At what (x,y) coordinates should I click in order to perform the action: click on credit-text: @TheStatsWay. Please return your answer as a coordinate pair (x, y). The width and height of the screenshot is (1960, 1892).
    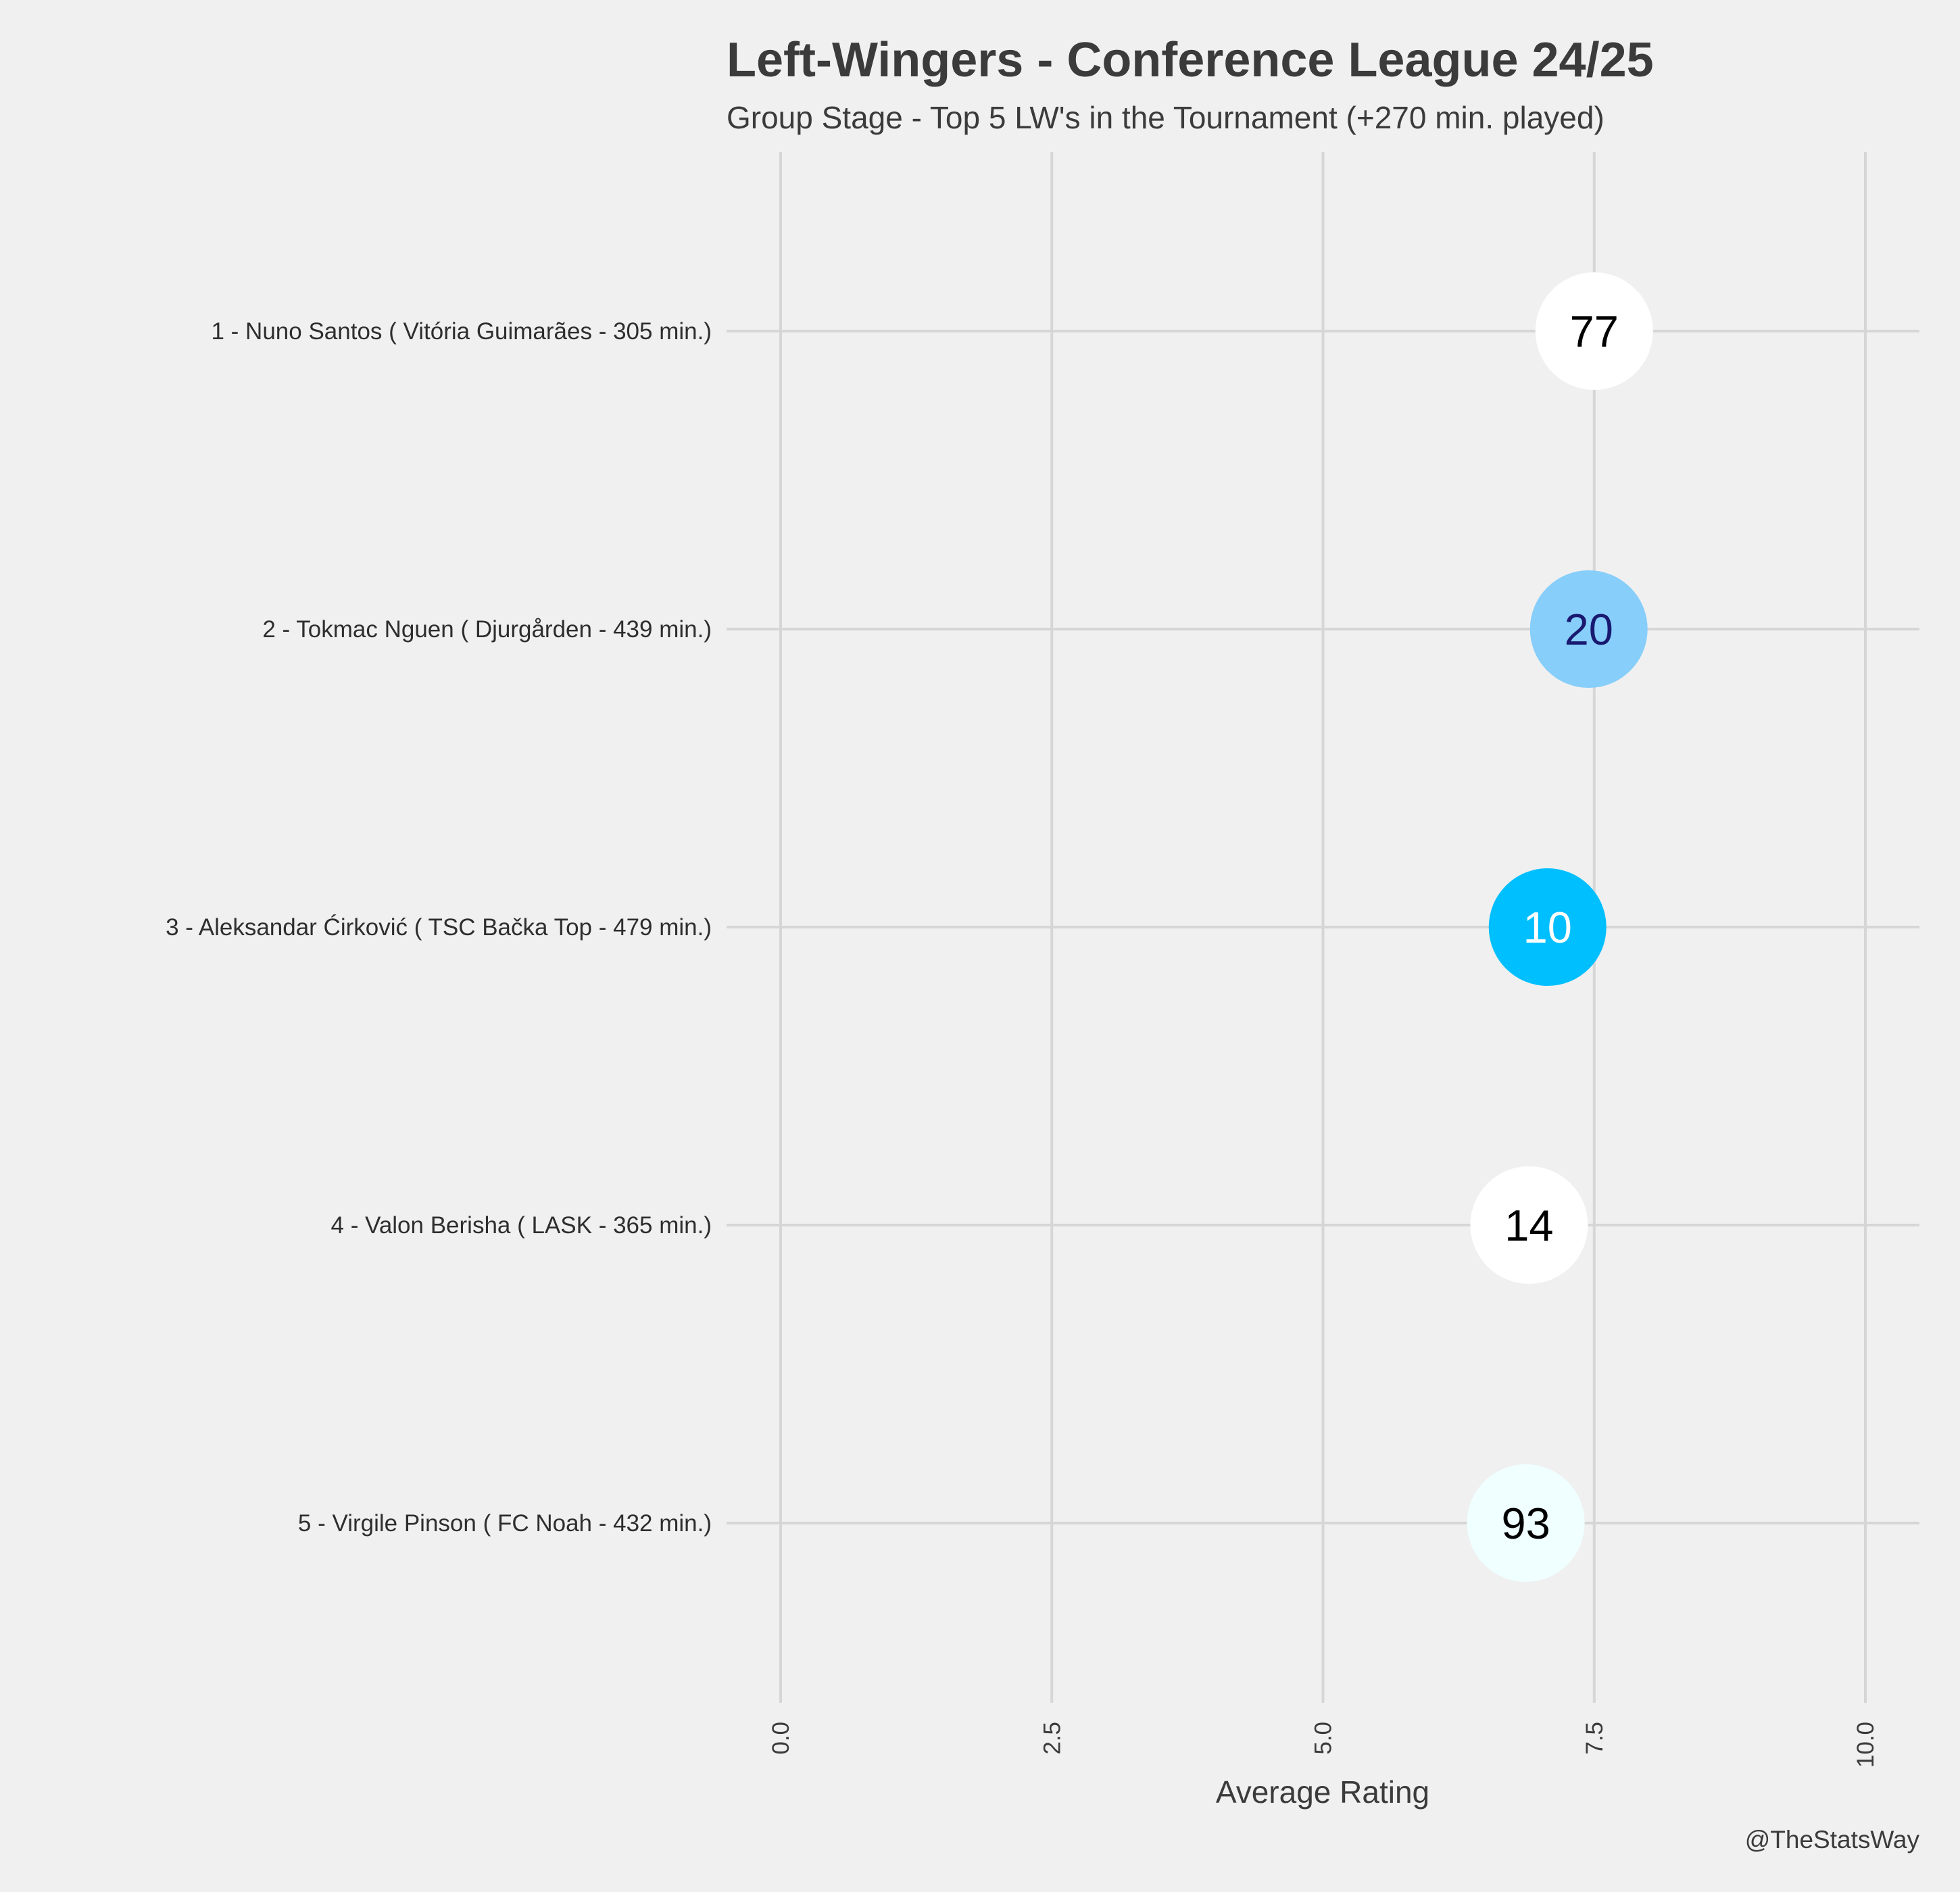
    Looking at the image, I should click on (1832, 1840).